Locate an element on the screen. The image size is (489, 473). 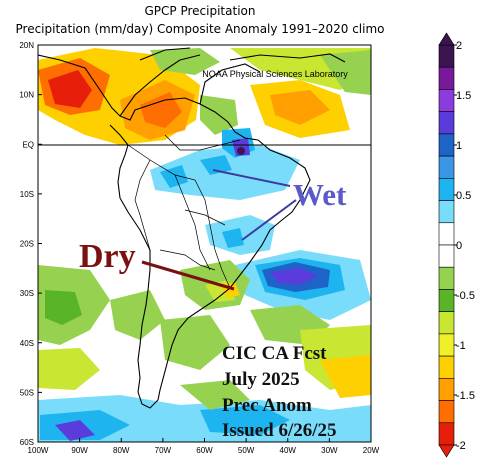
lon-tick-label: 20W is located at coordinates (371, 450).